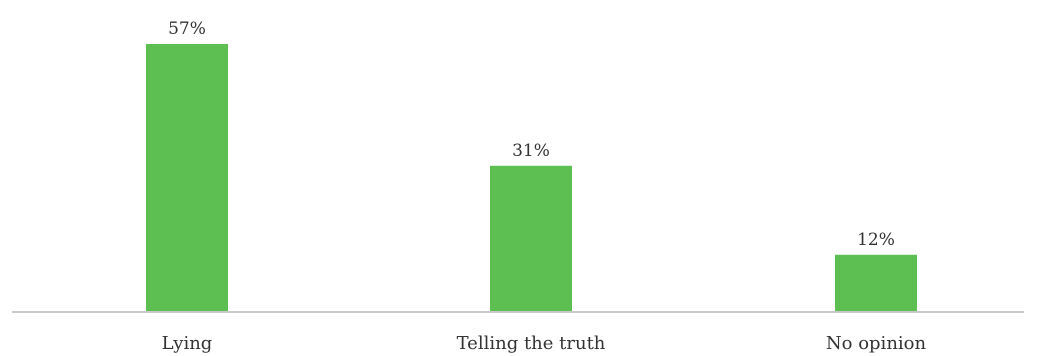 The image size is (1037, 356). Describe the element at coordinates (531, 343) in the screenshot. I see `x-tick-label-1: Telling the truth` at that location.